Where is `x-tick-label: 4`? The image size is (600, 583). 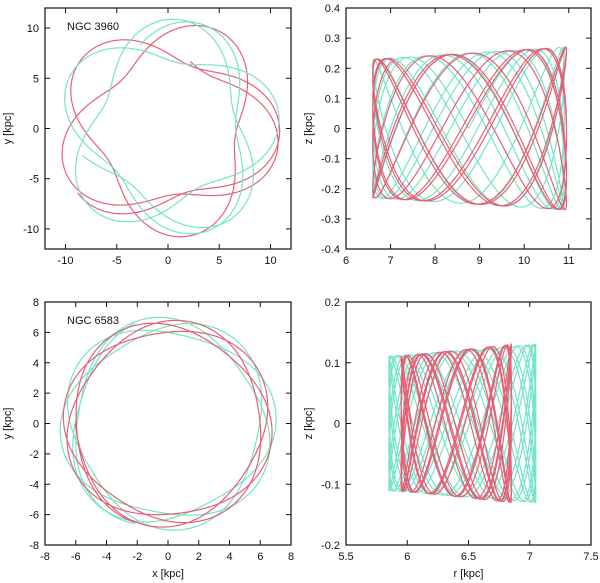
x-tick-label: 4 is located at coordinates (229, 557).